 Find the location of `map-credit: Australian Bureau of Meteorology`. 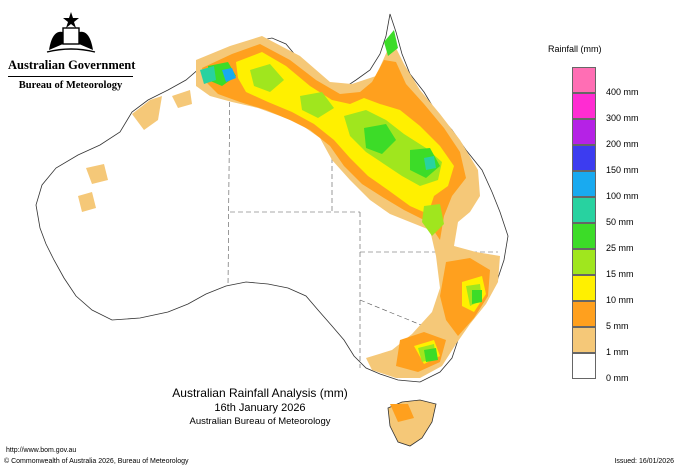

map-credit: Australian Bureau of Meteorology is located at coordinates (260, 421).